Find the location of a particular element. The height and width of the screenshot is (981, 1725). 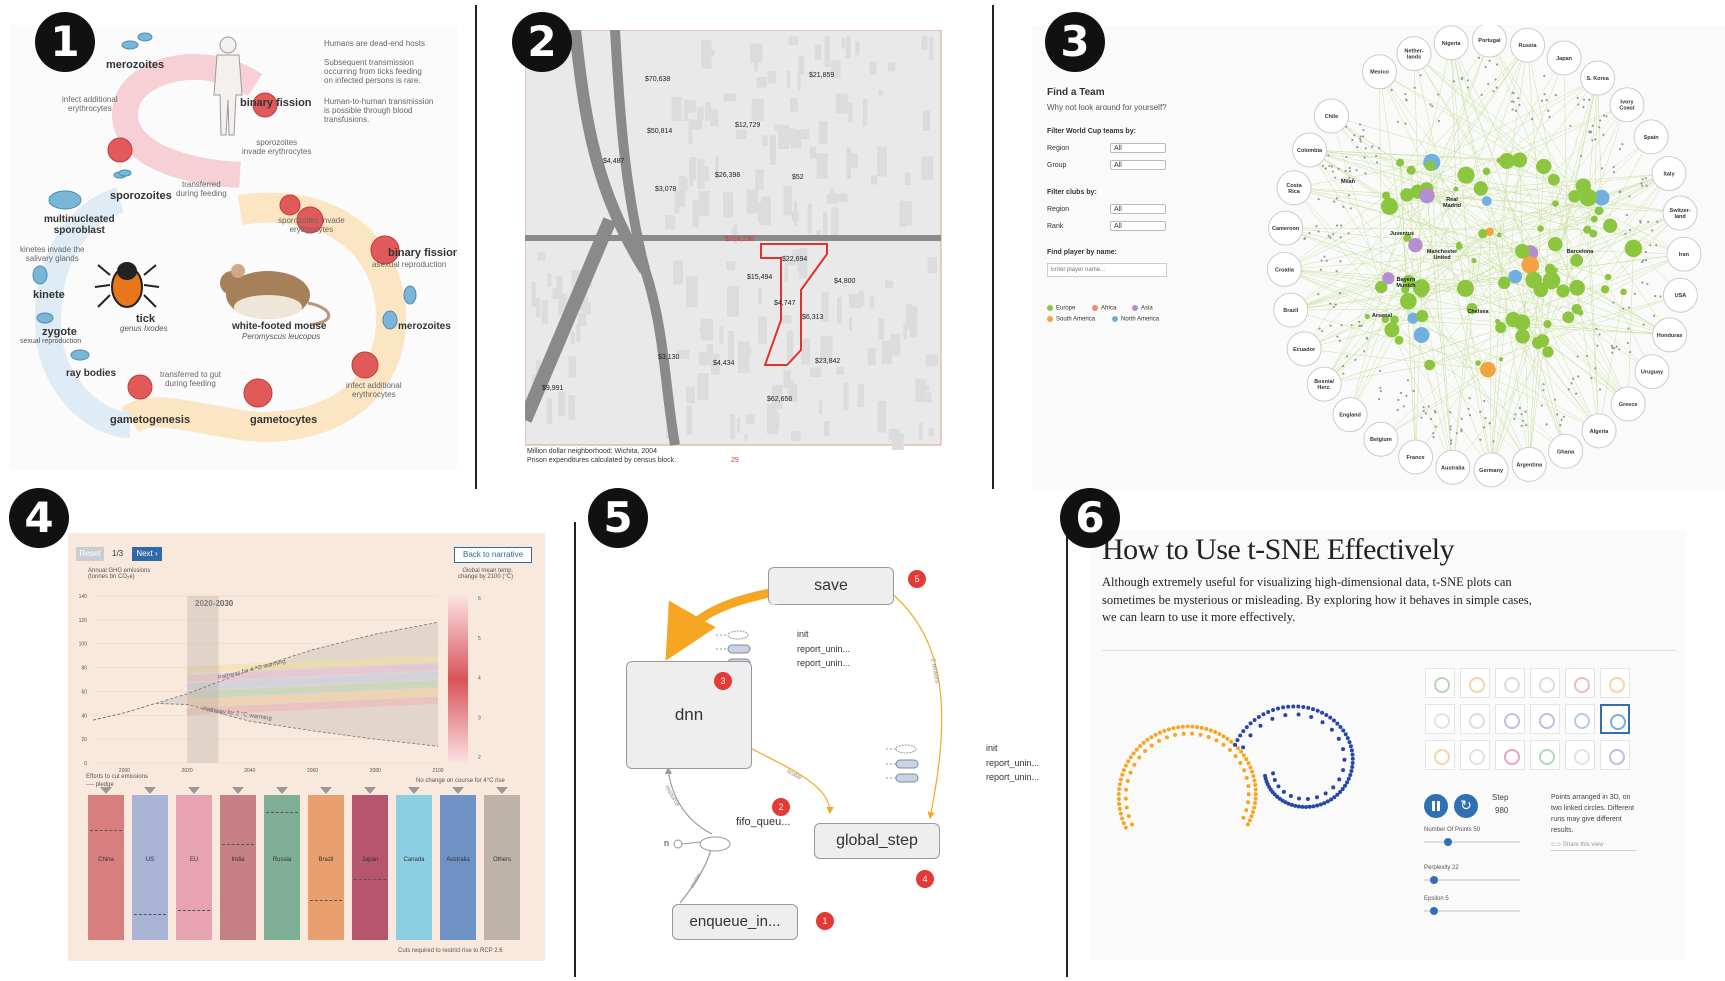

reset-button: Reset is located at coordinates (90, 554).